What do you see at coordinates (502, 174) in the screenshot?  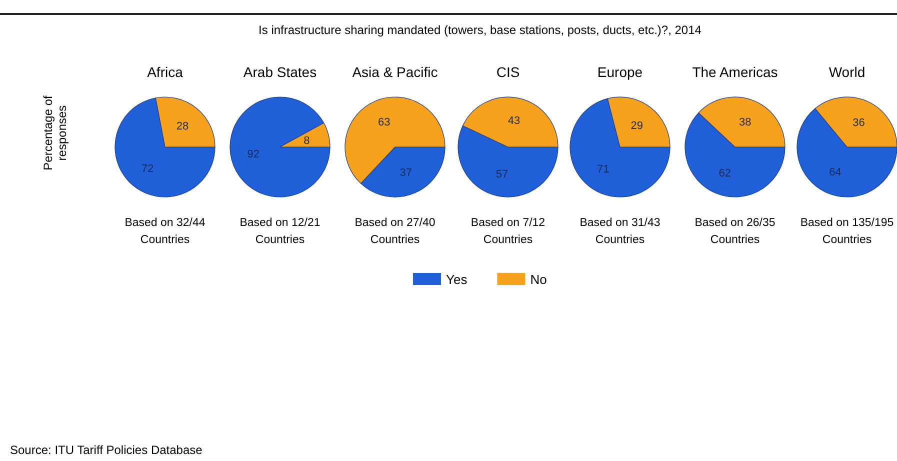 I see `data-label: 57` at bounding box center [502, 174].